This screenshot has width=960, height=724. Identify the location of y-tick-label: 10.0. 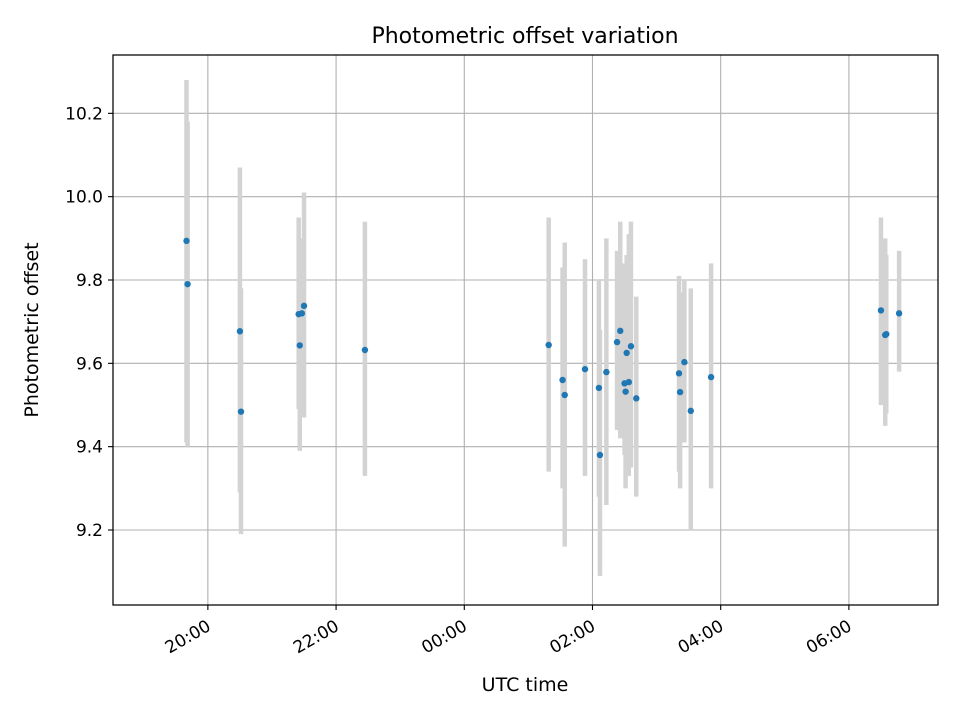
(84, 198).